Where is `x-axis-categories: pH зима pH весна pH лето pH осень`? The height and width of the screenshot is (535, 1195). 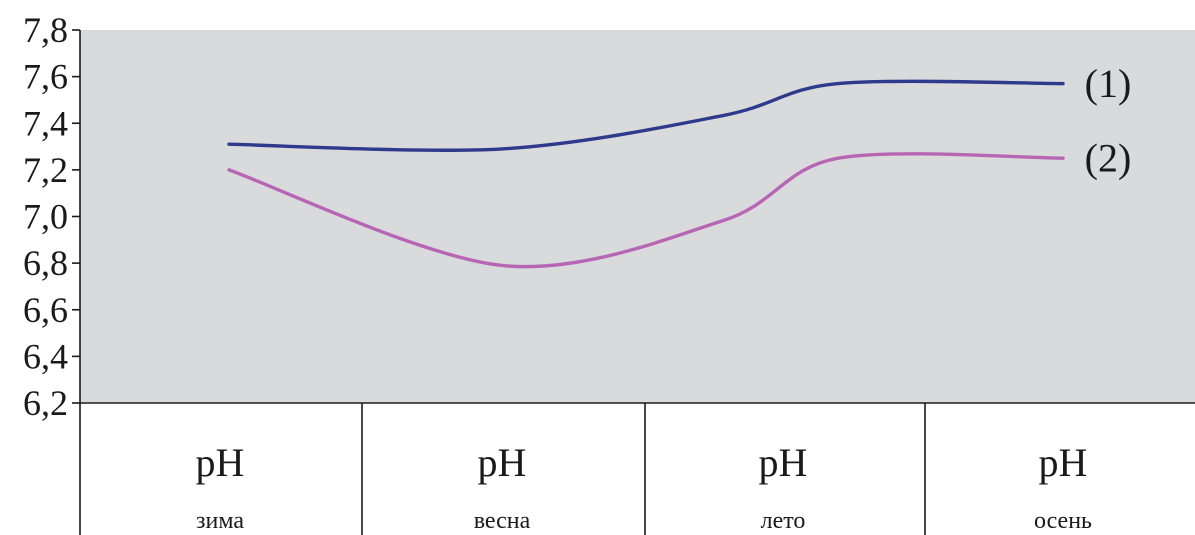 x-axis-categories: pH зима pH весна pH лето pH осень is located at coordinates (644, 487).